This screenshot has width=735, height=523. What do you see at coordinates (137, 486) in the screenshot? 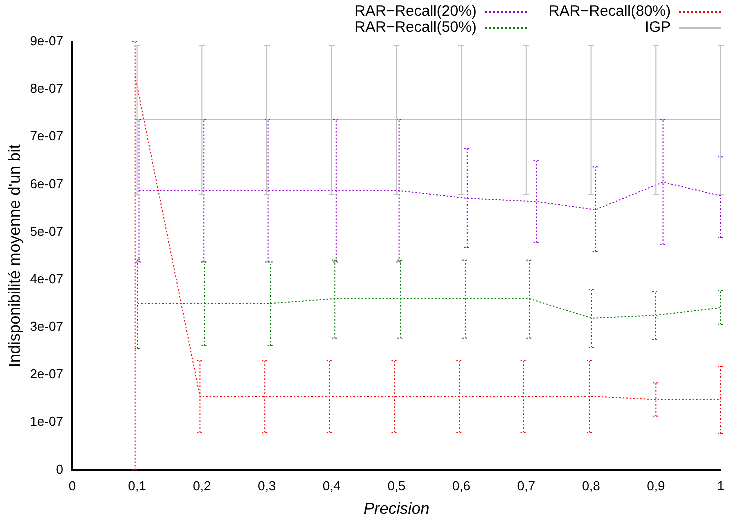
I see `x-tick-label: 0,1` at bounding box center [137, 486].